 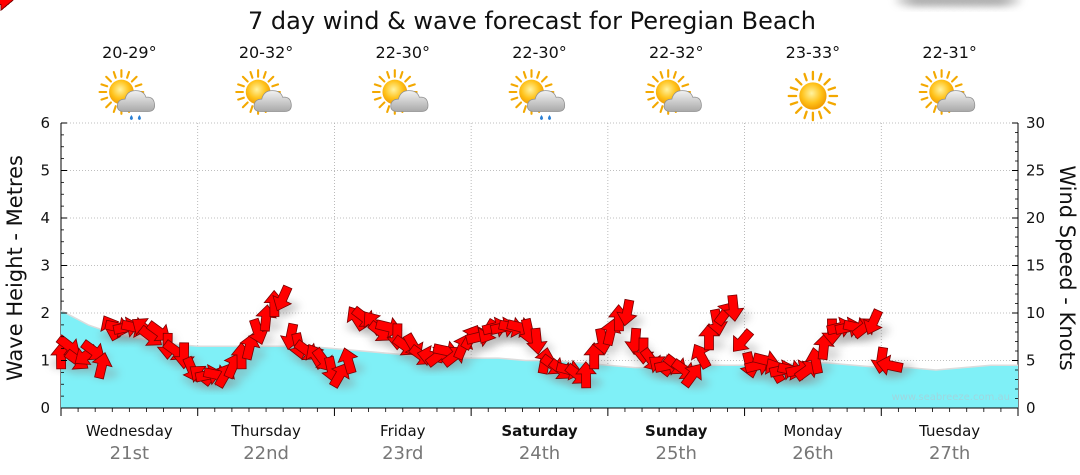 What do you see at coordinates (1031, 361) in the screenshot?
I see `right-tick-label: 5` at bounding box center [1031, 361].